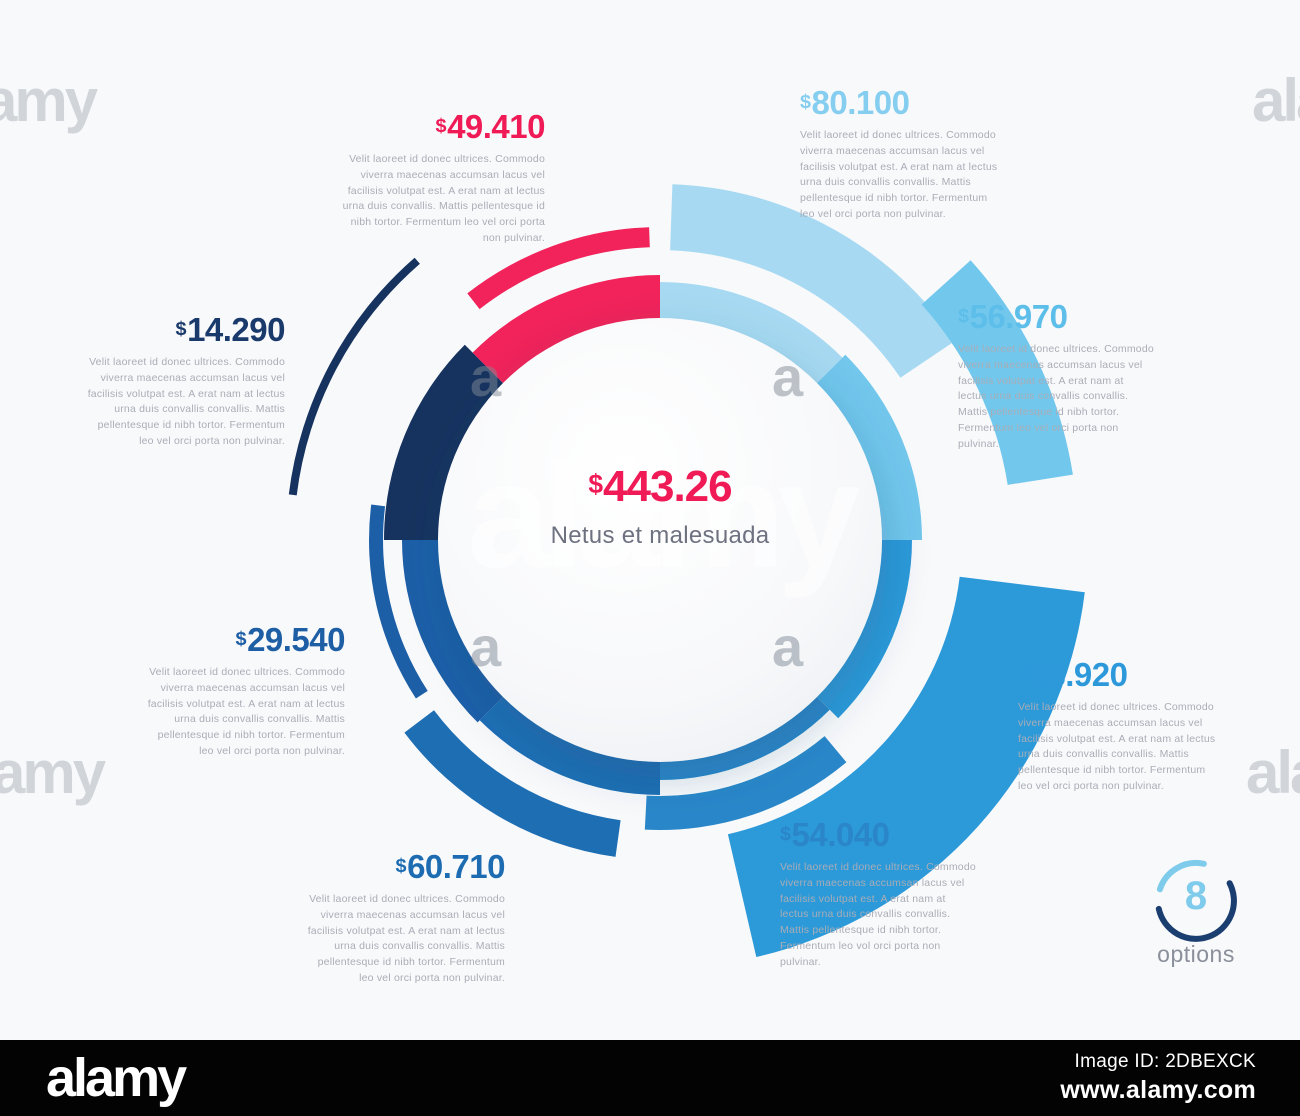  Describe the element at coordinates (1165, 1061) in the screenshot. I see `image-id: Image ID: 2DBEXCK` at that location.